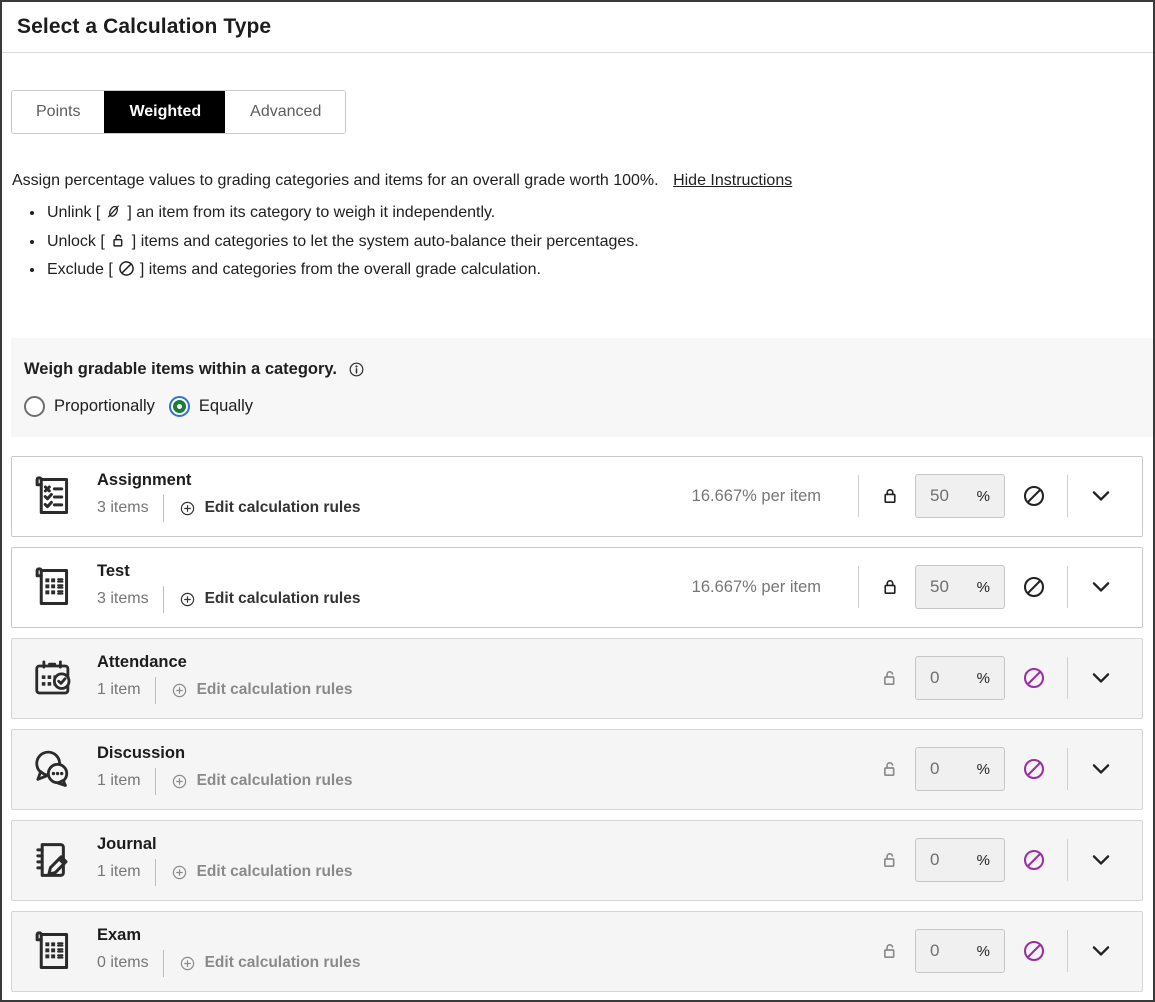 The image size is (1155, 1002). What do you see at coordinates (52, 587) in the screenshot?
I see `test-icon` at bounding box center [52, 587].